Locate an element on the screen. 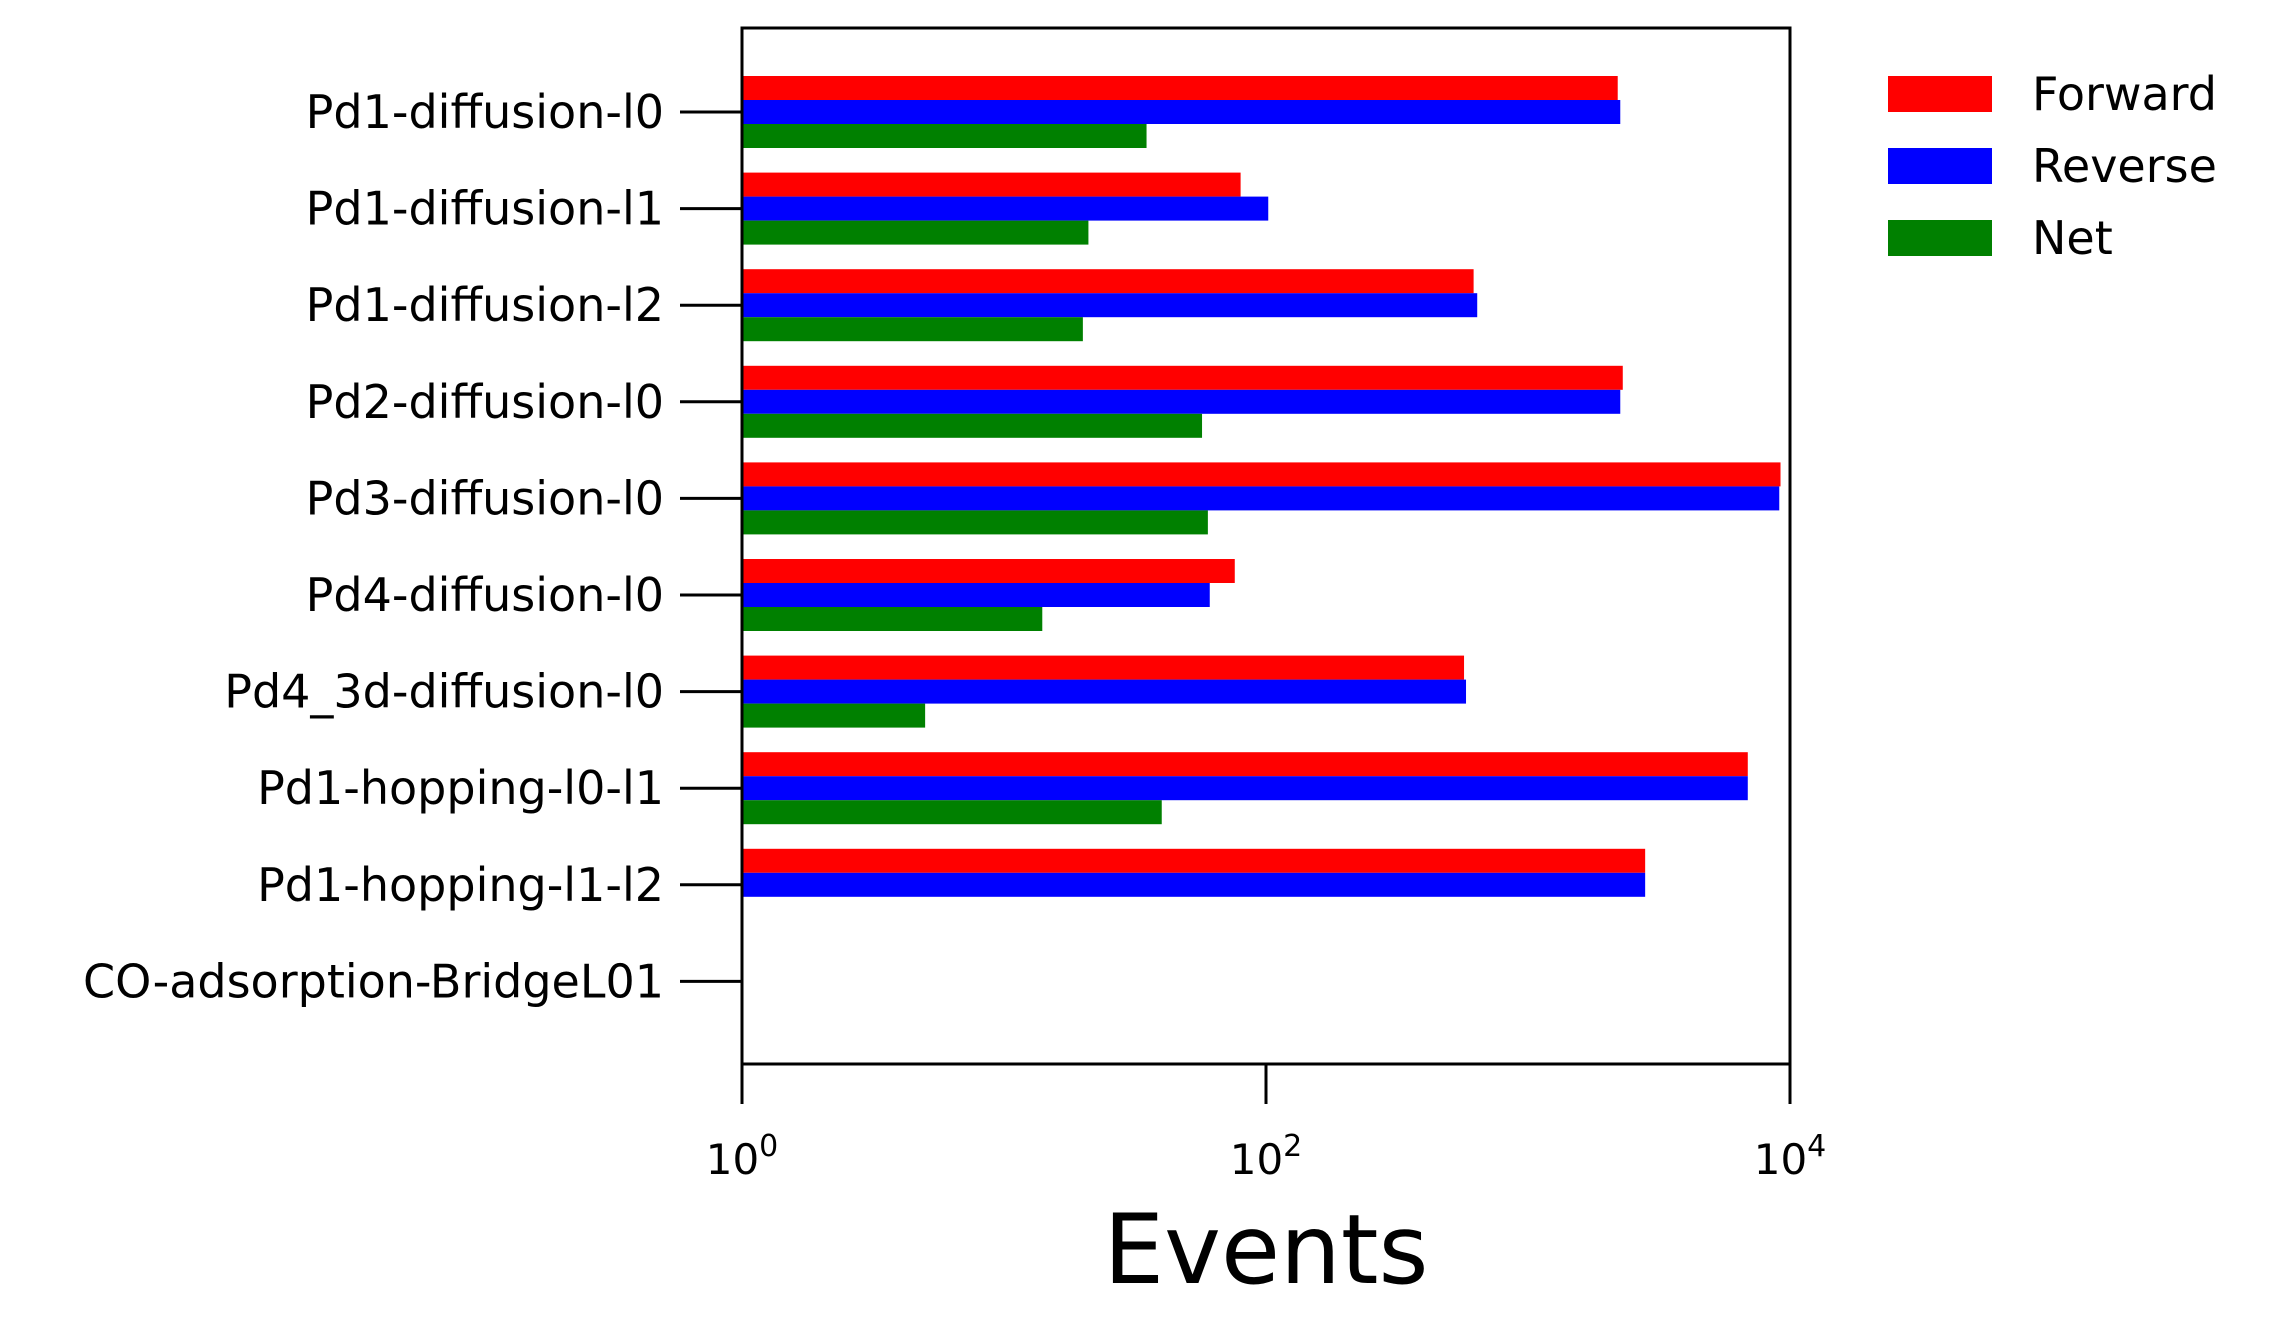 This screenshot has width=2273, height=1333. x-tick-label-2: 104 is located at coordinates (1790, 1156).